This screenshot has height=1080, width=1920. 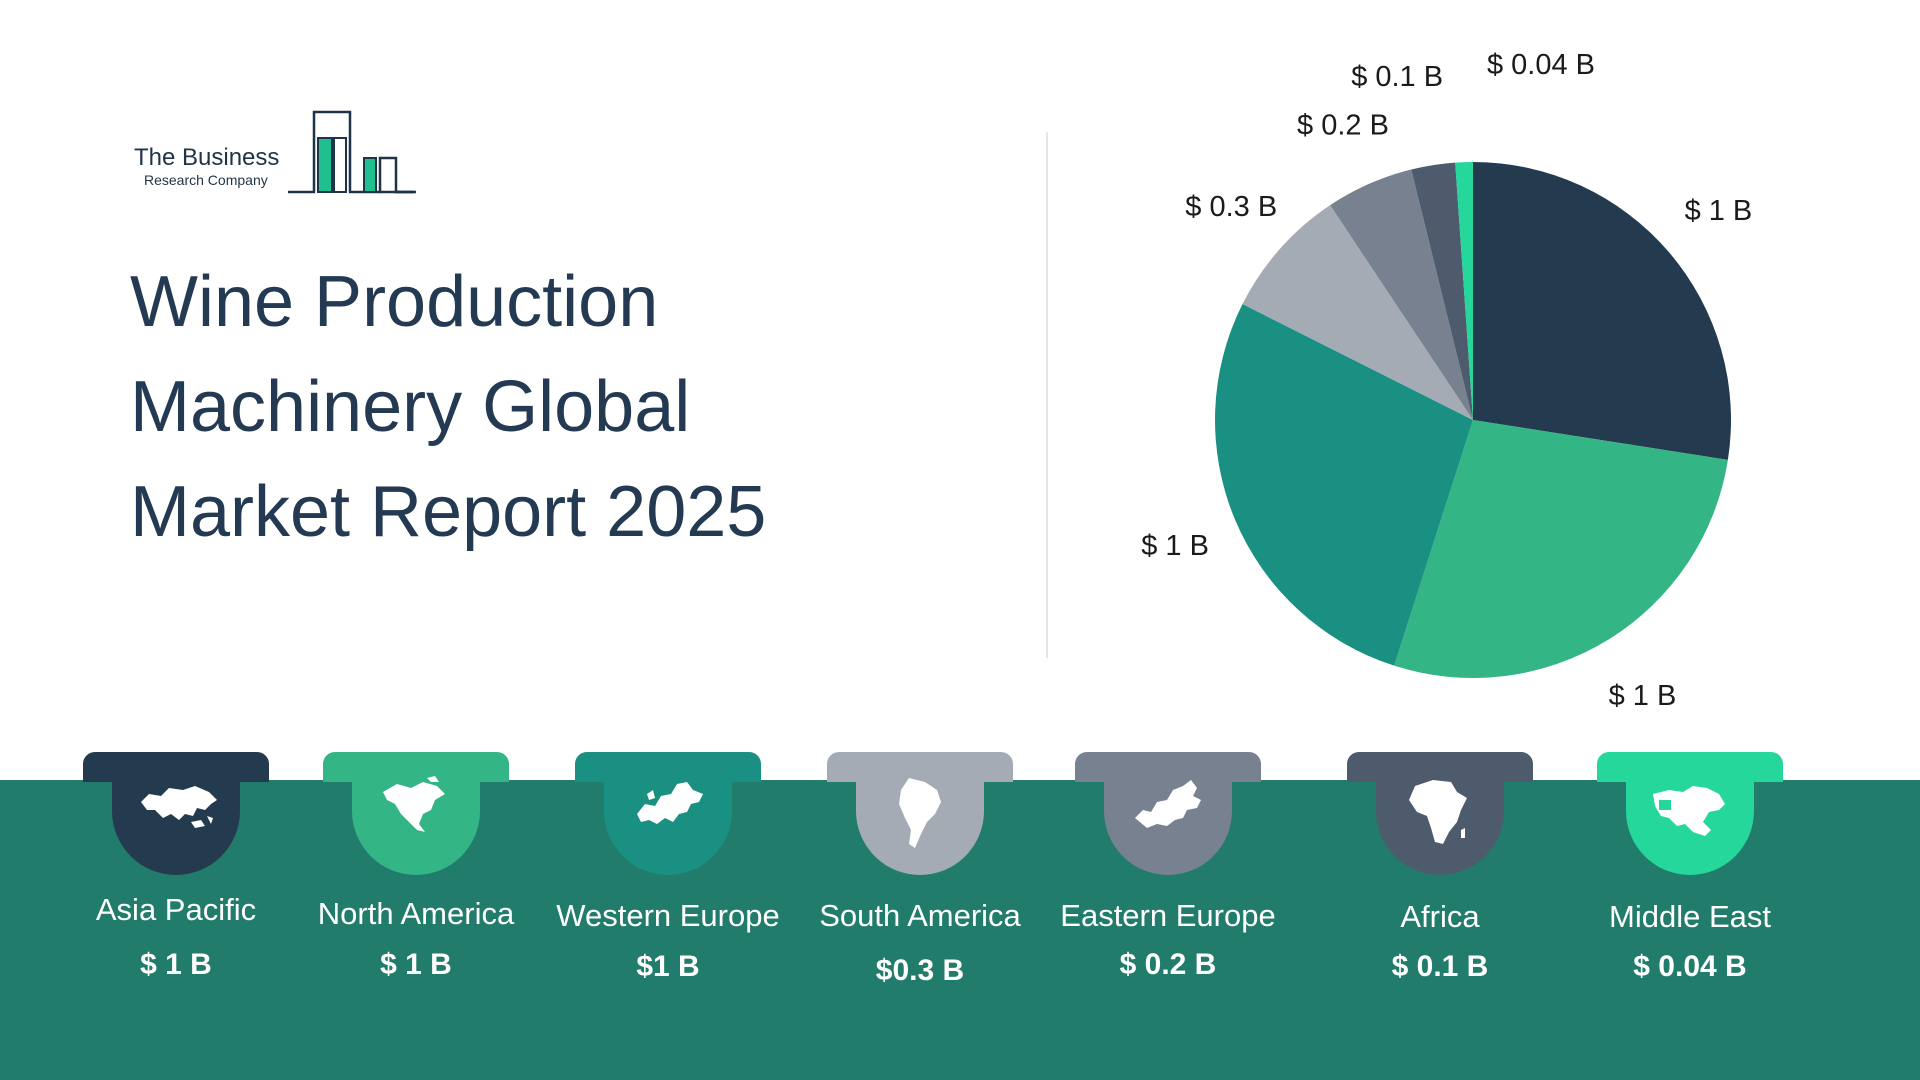 I want to click on pie-label-middle-east: $ 0.04 B, so click(x=1541, y=65).